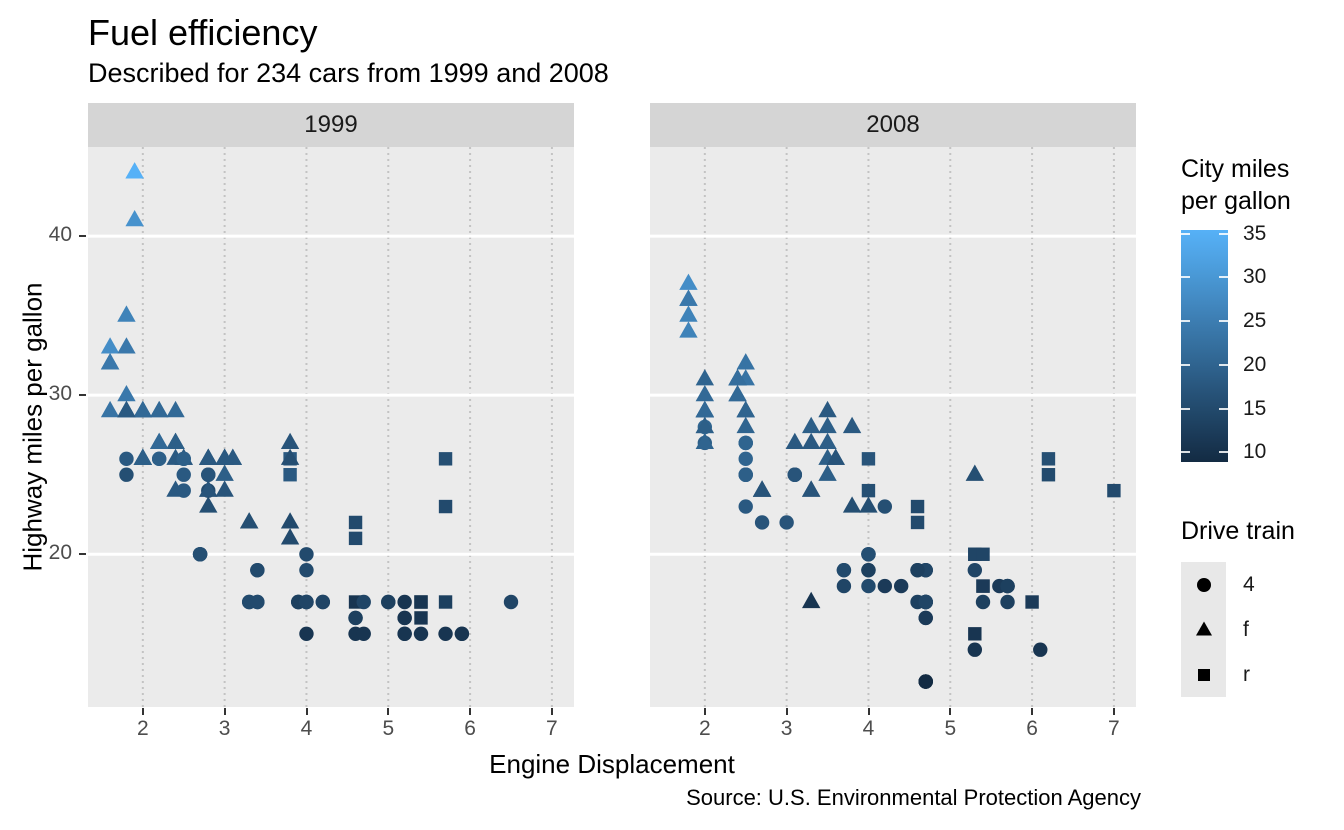 Image resolution: width=1344 pixels, height=830 pixels. What do you see at coordinates (1203, 674) in the screenshot?
I see `legend-key-r` at bounding box center [1203, 674].